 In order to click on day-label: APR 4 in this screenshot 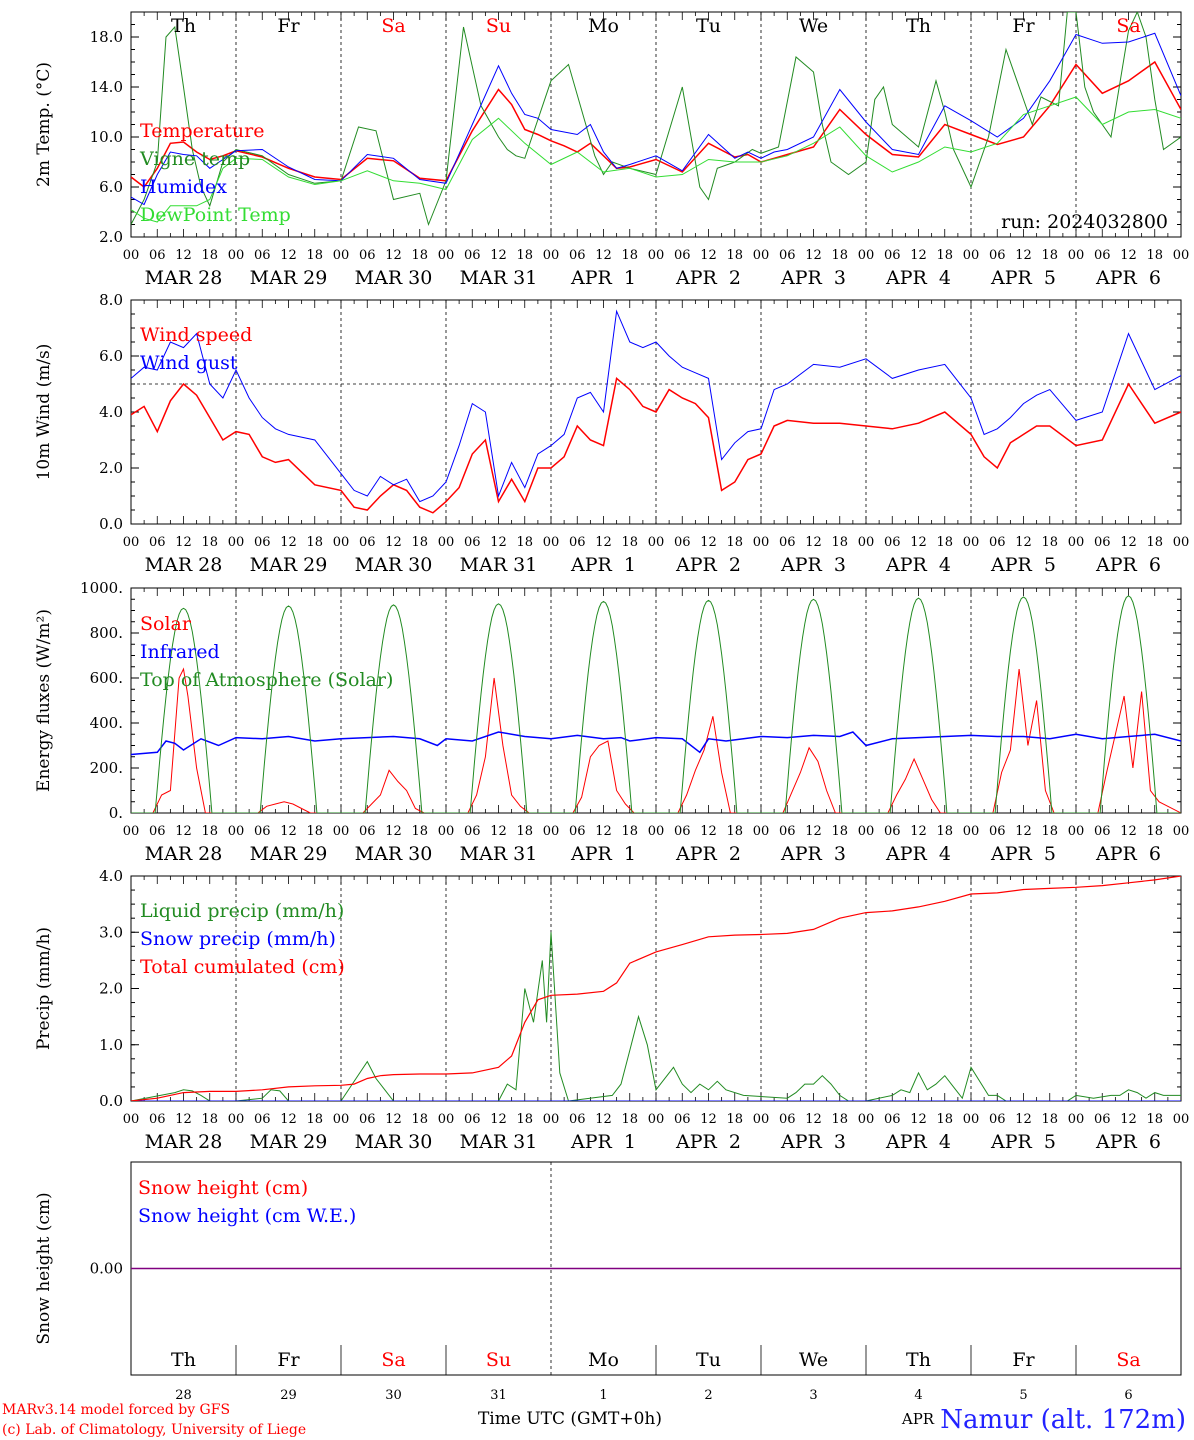, I will do `click(918, 278)`.